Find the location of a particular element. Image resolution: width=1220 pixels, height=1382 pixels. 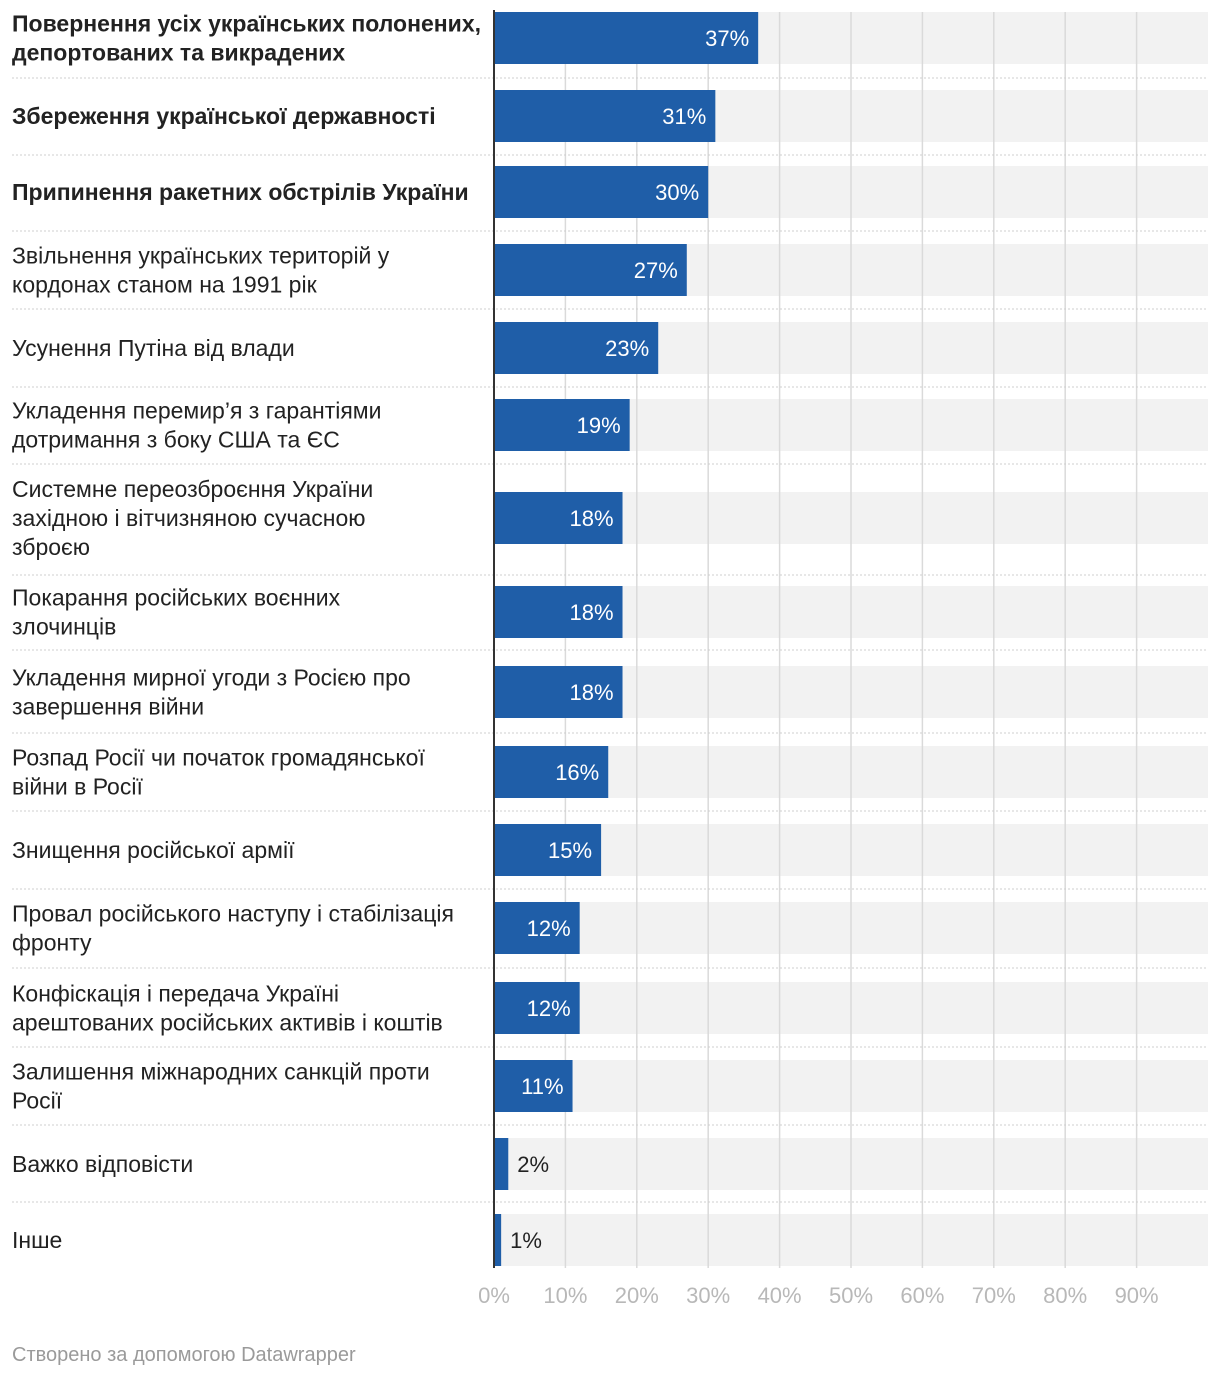

bar-value-label: 16% is located at coordinates (577, 772).